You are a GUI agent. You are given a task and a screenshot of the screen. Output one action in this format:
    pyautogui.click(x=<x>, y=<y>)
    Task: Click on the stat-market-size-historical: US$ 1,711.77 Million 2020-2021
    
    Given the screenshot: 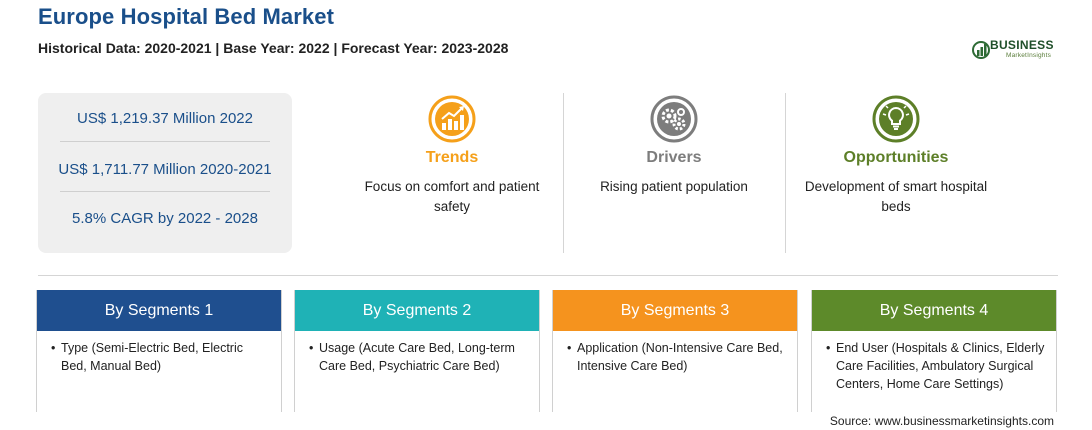 What is the action you would take?
    pyautogui.click(x=165, y=169)
    